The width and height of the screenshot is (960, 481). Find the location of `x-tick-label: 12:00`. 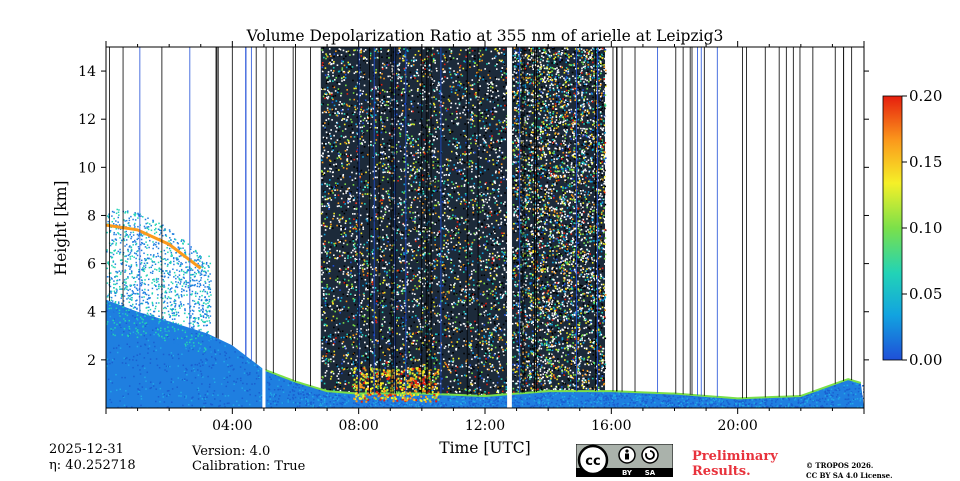

x-tick-label: 12:00 is located at coordinates (485, 426).